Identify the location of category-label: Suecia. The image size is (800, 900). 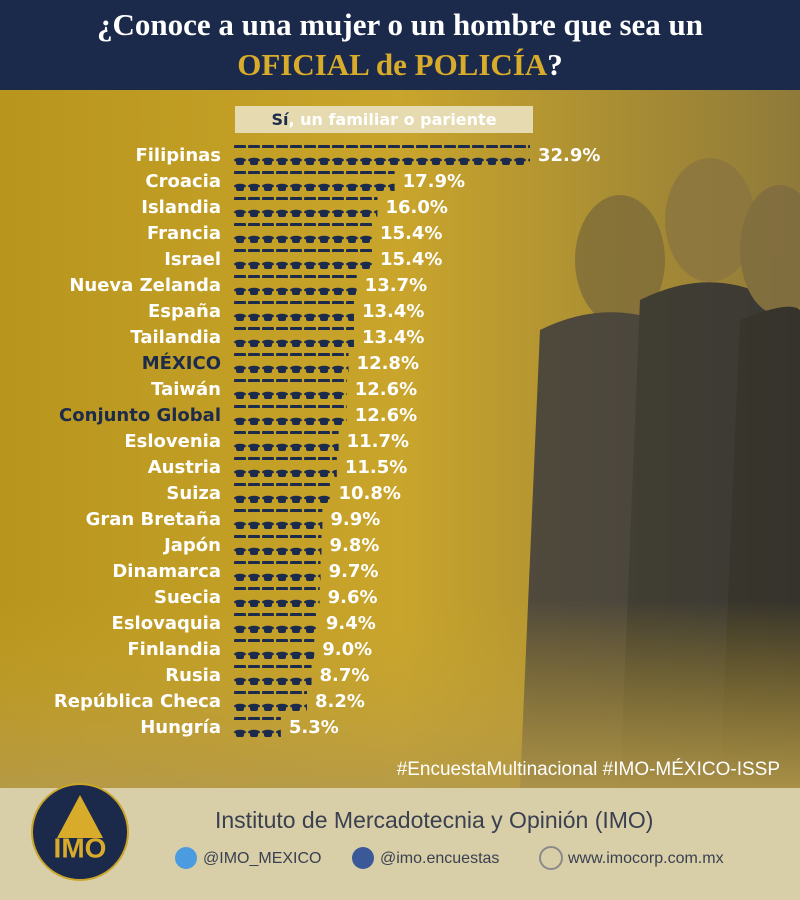
(187, 597).